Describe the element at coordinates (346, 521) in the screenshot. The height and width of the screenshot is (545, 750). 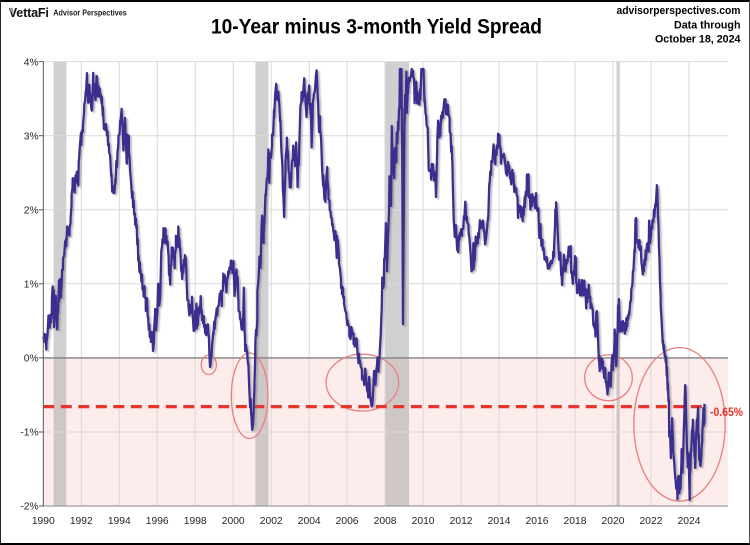
I see `svg-text: 2006` at that location.